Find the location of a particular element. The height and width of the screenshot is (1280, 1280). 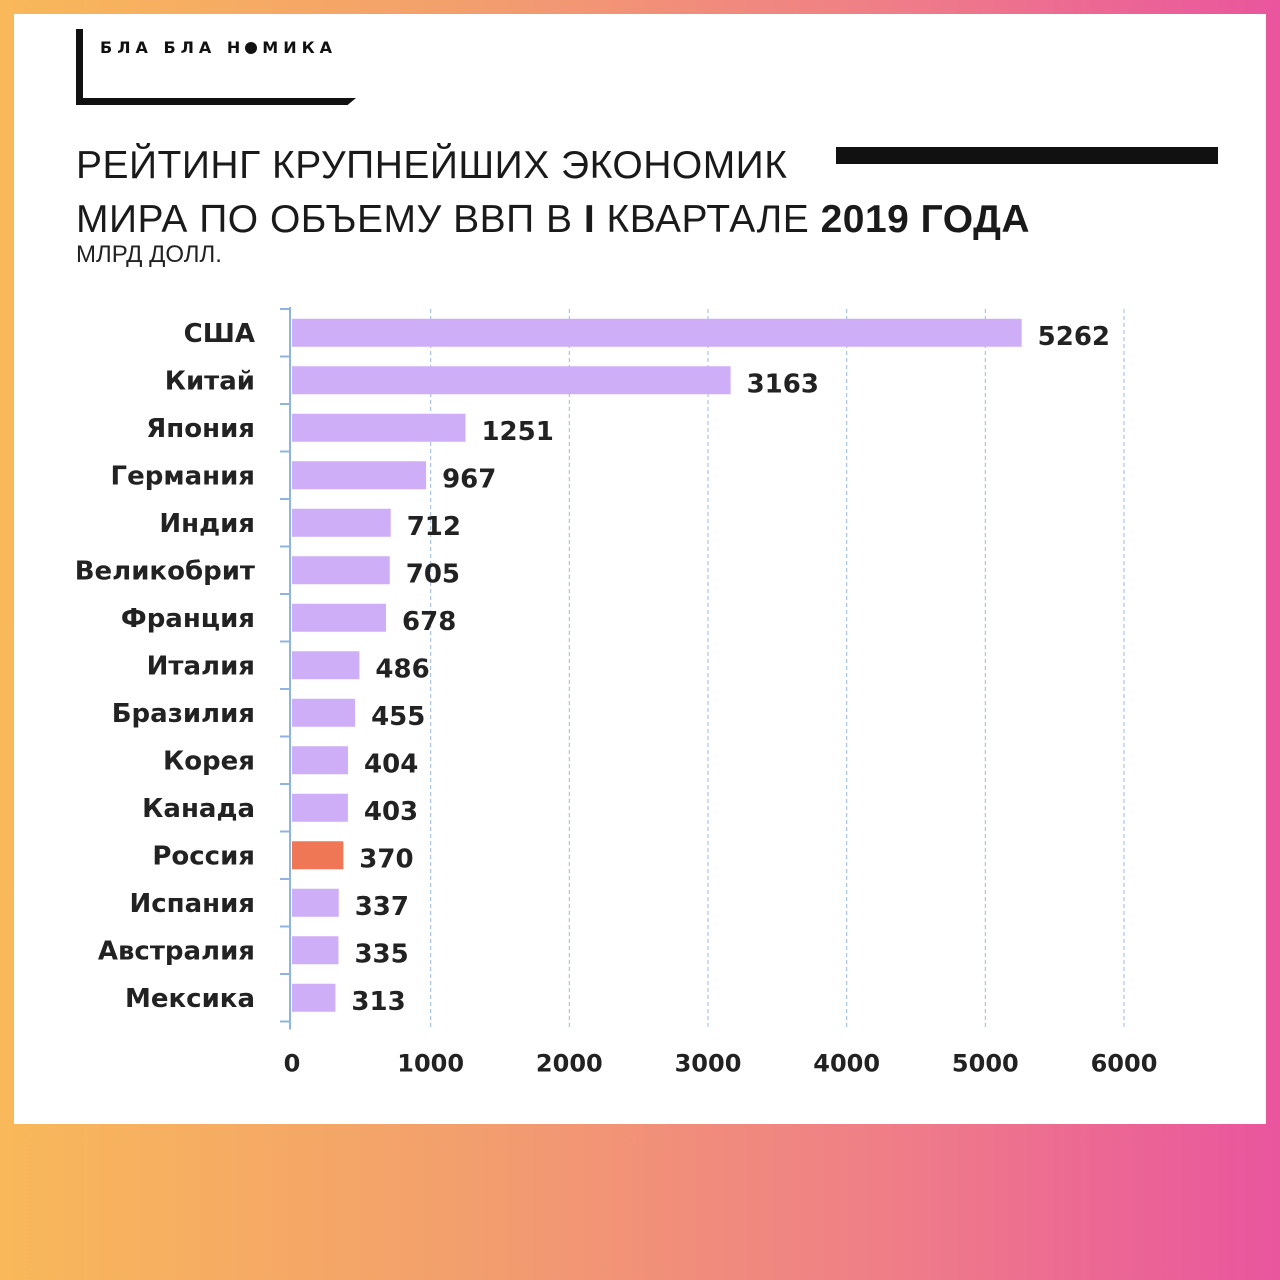

title-line-2-year: 2019 ГОДА is located at coordinates (925, 219).